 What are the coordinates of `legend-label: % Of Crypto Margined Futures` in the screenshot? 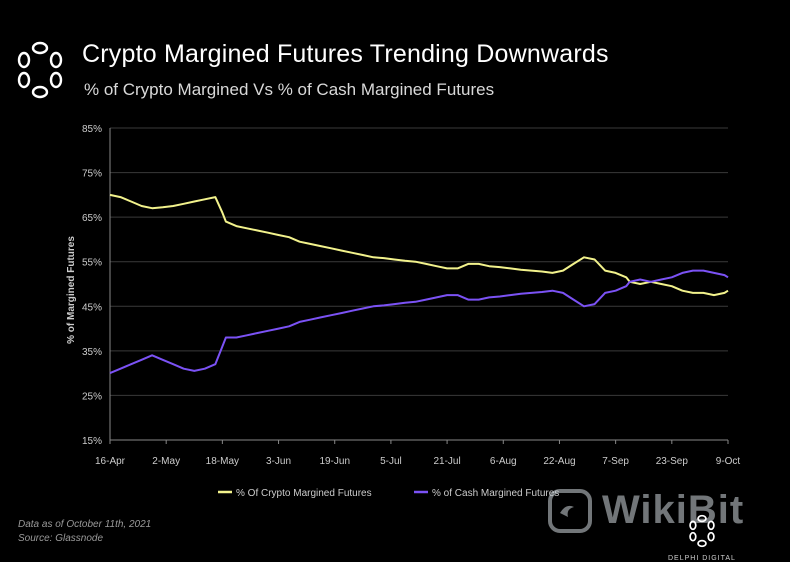 It's located at (304, 493).